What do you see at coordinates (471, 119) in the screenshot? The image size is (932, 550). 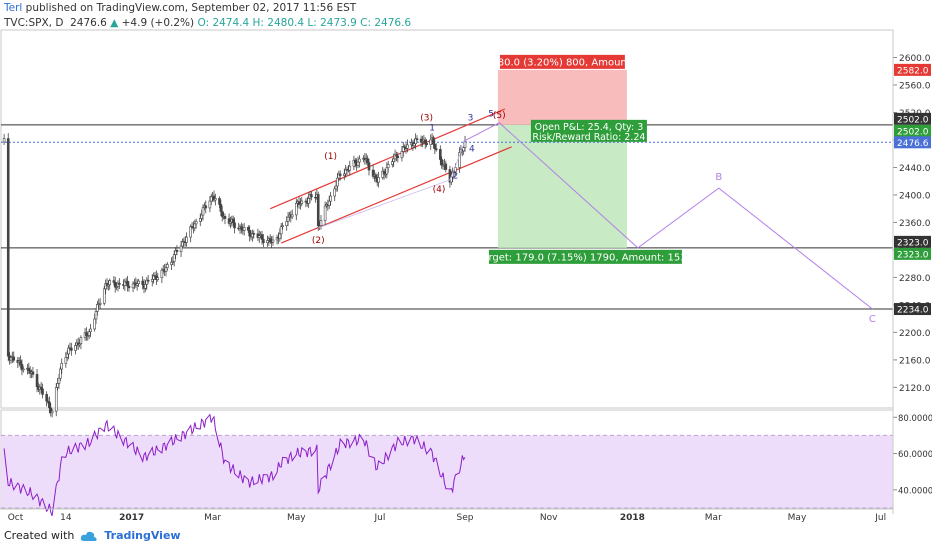 I see `wave-label-blue: 3` at bounding box center [471, 119].